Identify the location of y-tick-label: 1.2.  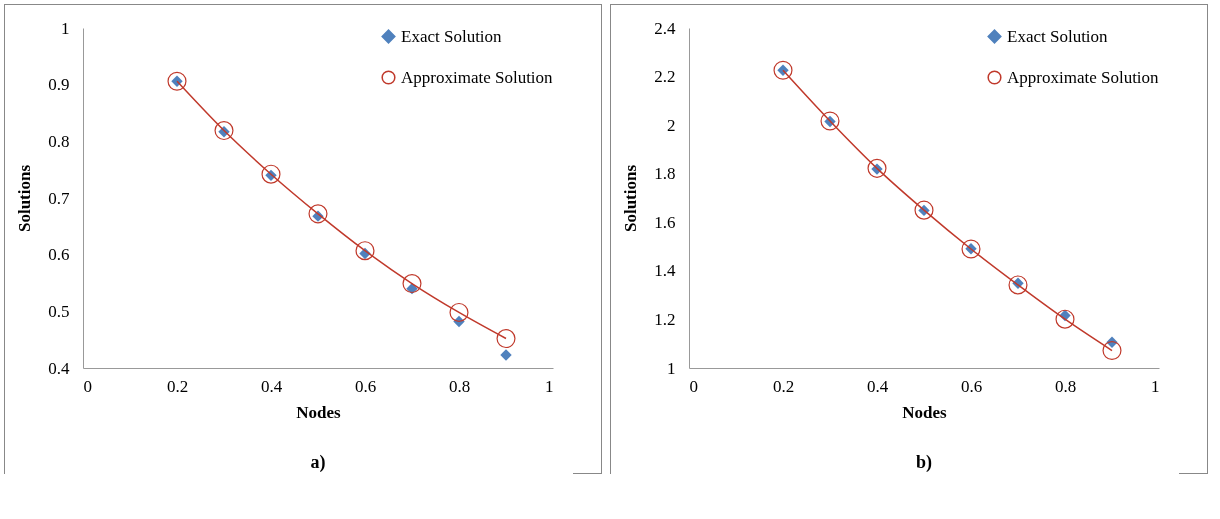
(665, 319).